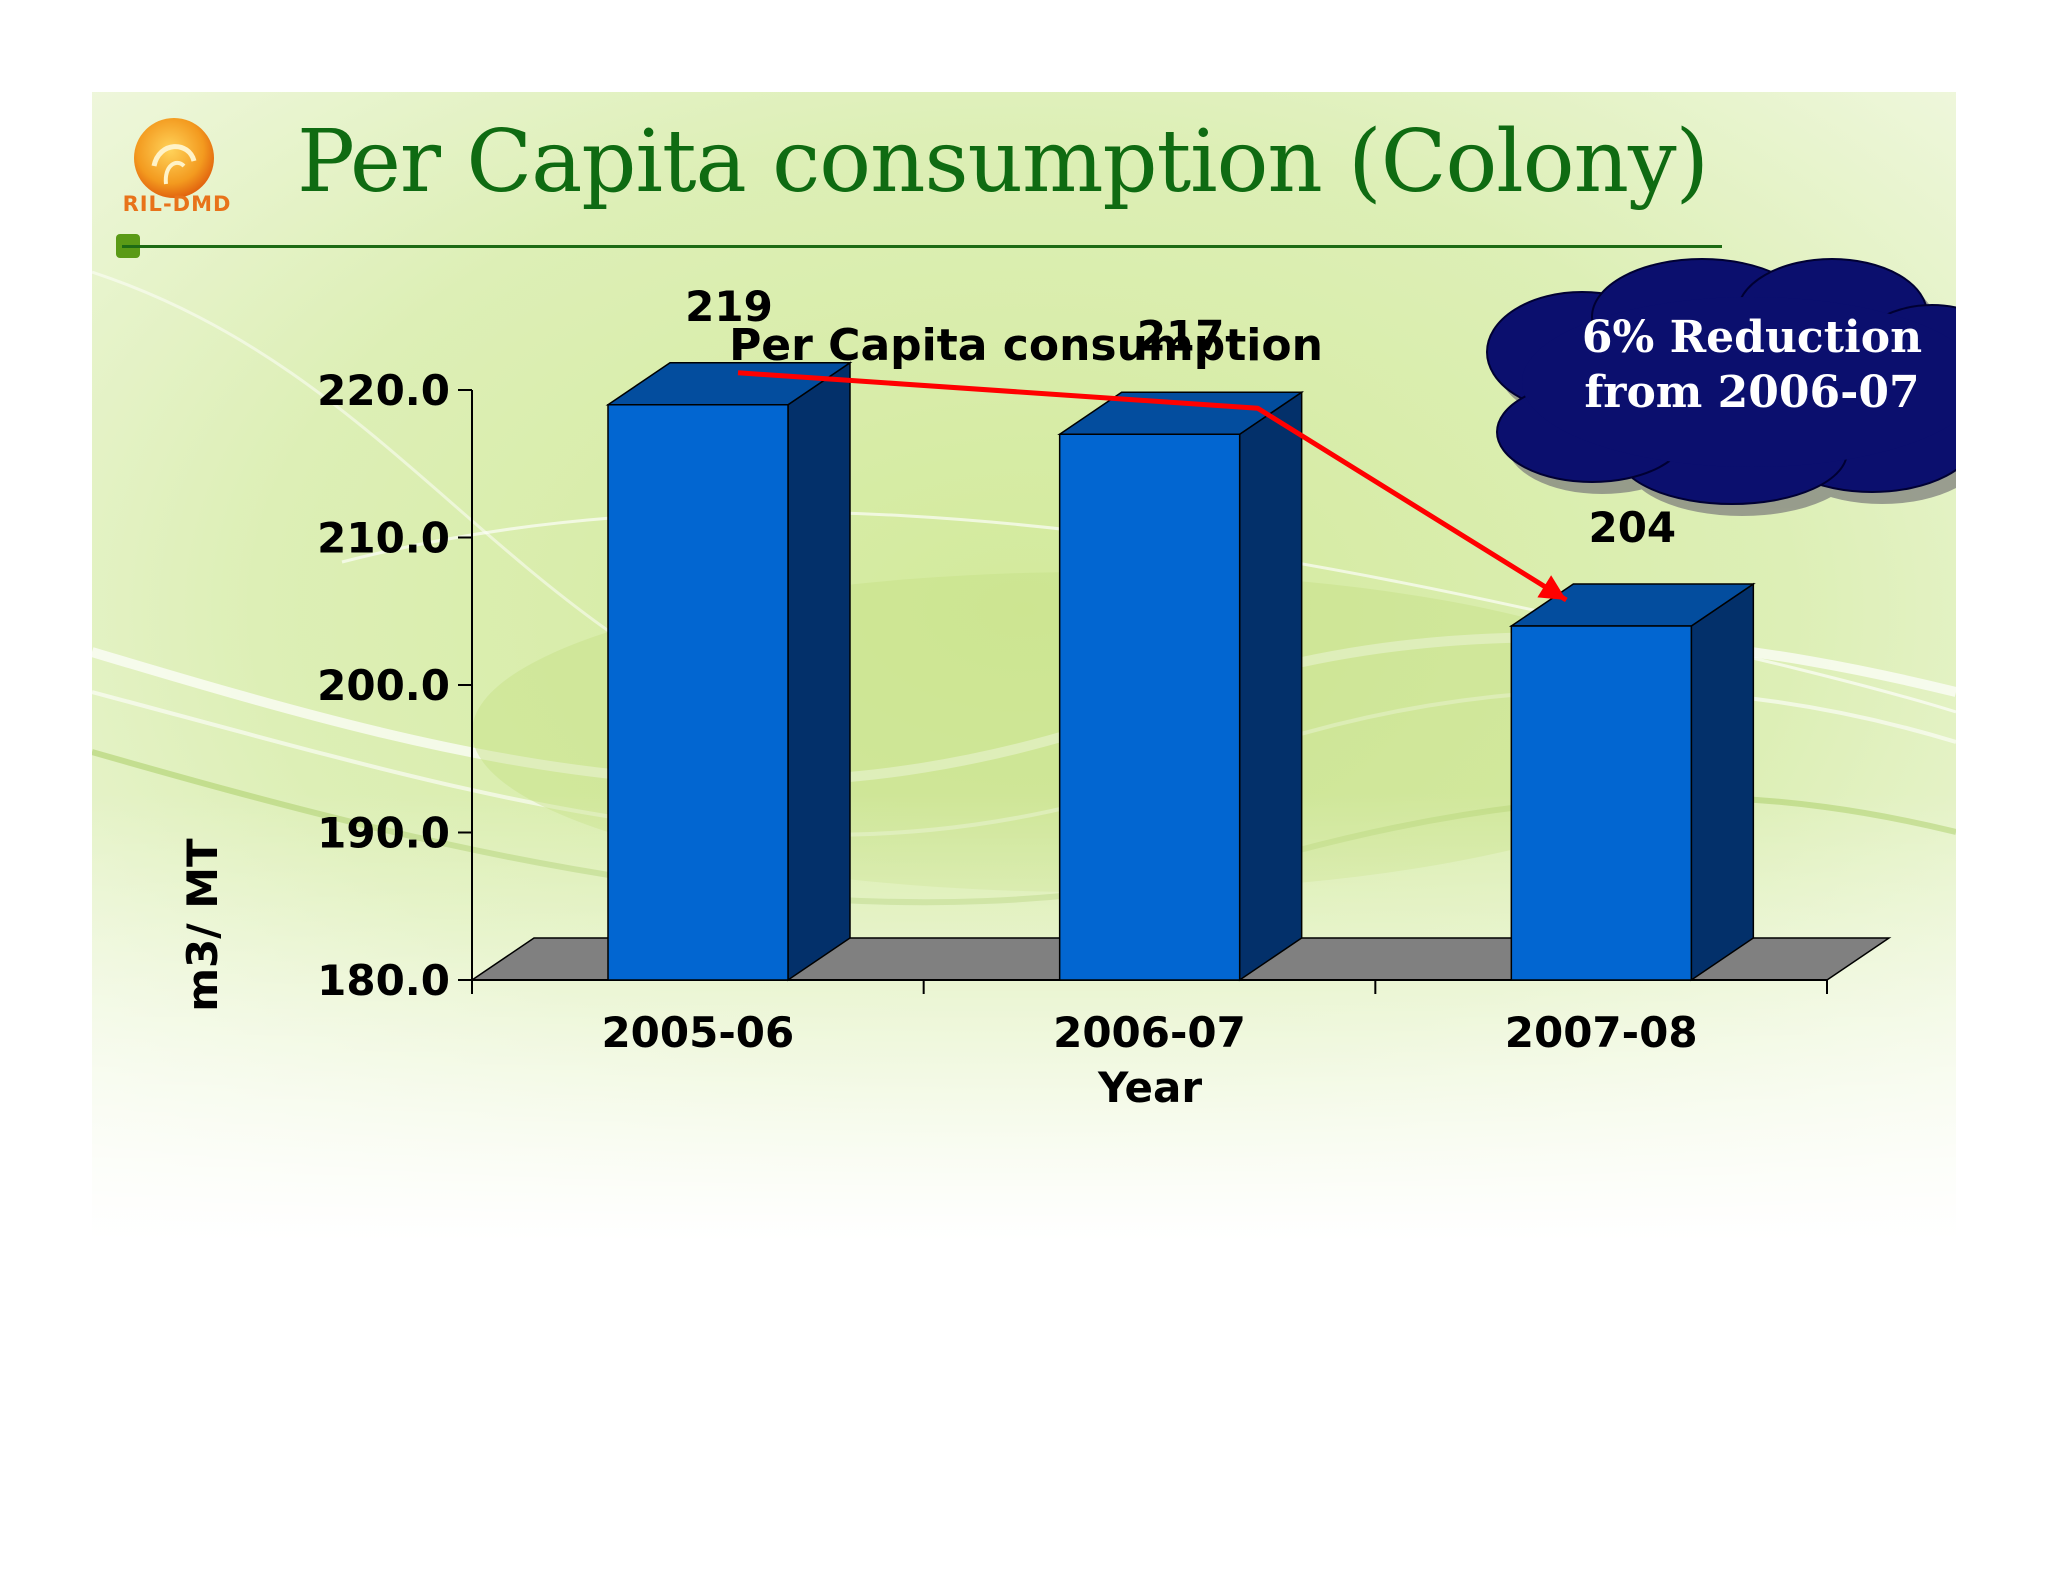  Describe the element at coordinates (922, 246) in the screenshot. I see `title-divider` at that location.